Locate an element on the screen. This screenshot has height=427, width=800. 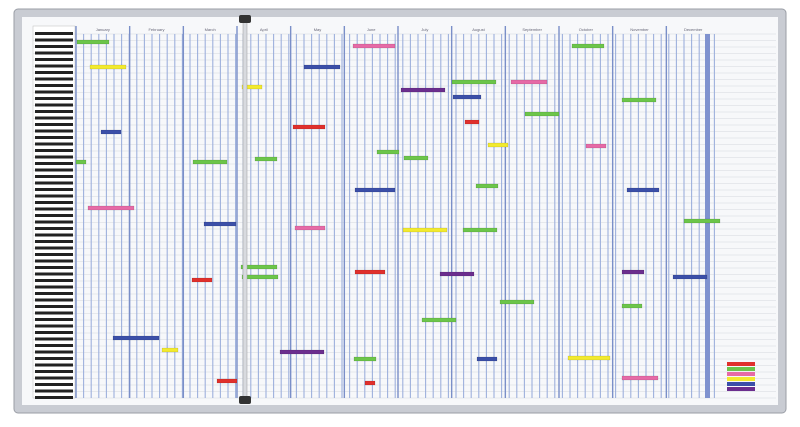
dark-column is located at coordinates (707, 216).